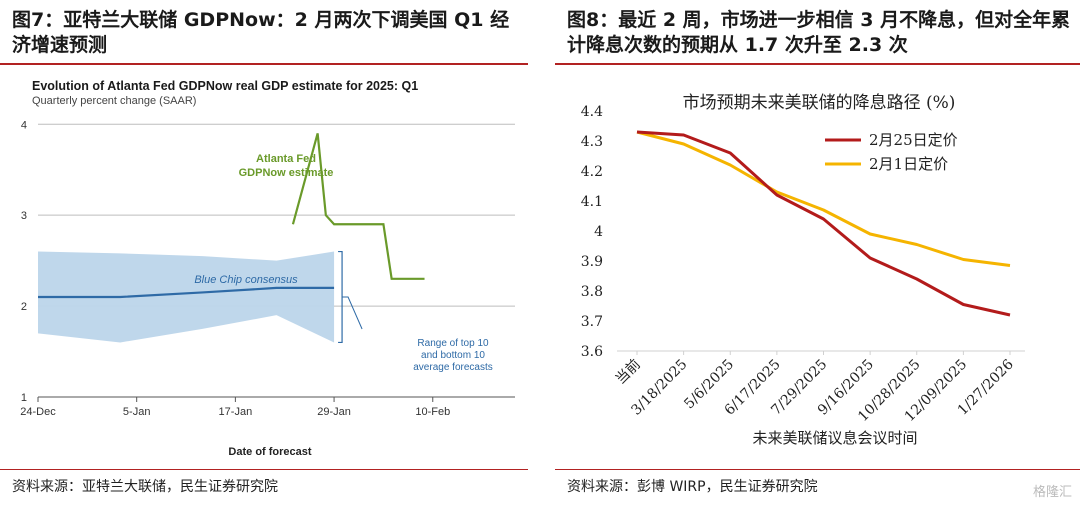  I want to click on y-tick-label: 4.2, so click(592, 172).